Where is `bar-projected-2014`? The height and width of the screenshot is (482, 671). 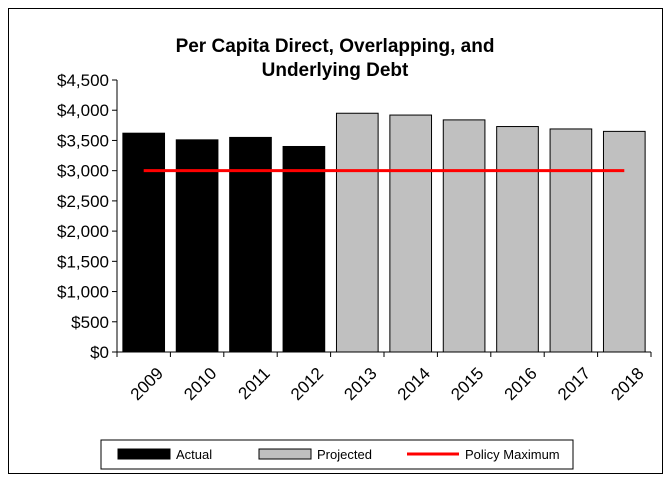
bar-projected-2014 is located at coordinates (411, 233).